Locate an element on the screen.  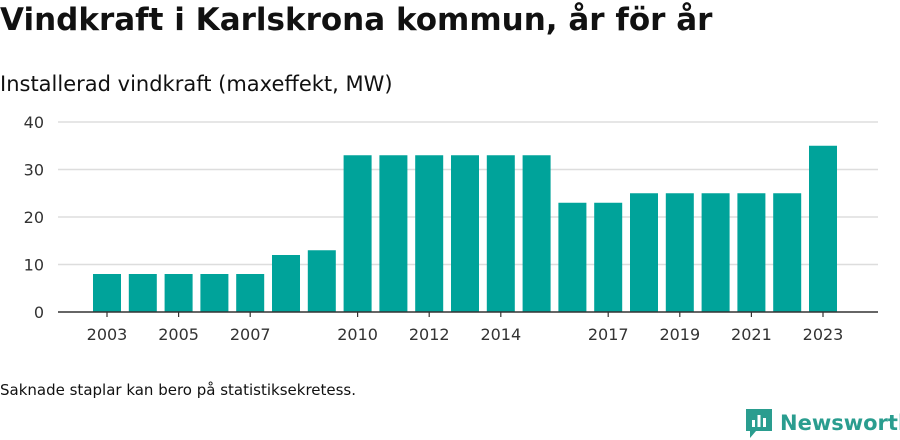
bar-2006 is located at coordinates (214, 293).